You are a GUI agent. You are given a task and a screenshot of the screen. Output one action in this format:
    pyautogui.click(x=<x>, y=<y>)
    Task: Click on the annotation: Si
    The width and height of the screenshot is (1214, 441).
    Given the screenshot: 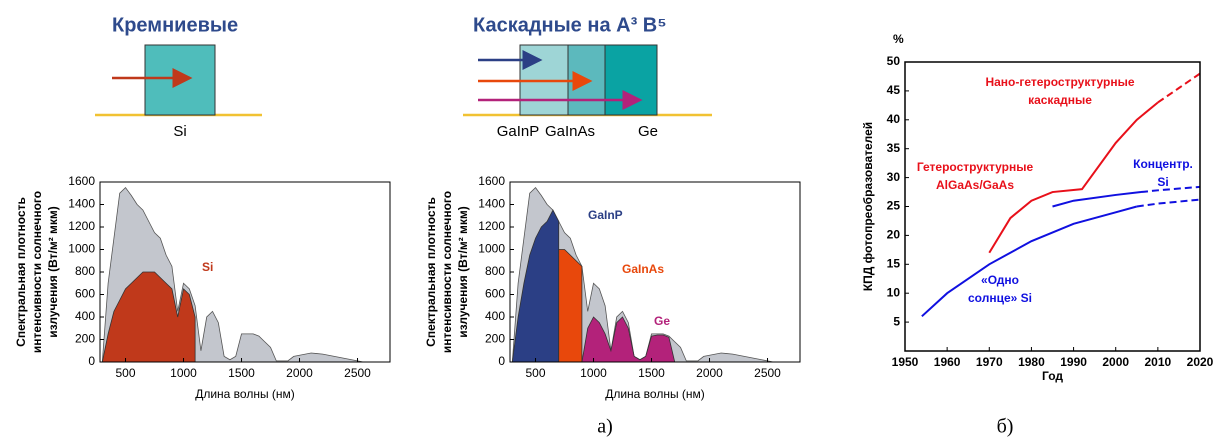 What is the action you would take?
    pyautogui.click(x=1162, y=182)
    